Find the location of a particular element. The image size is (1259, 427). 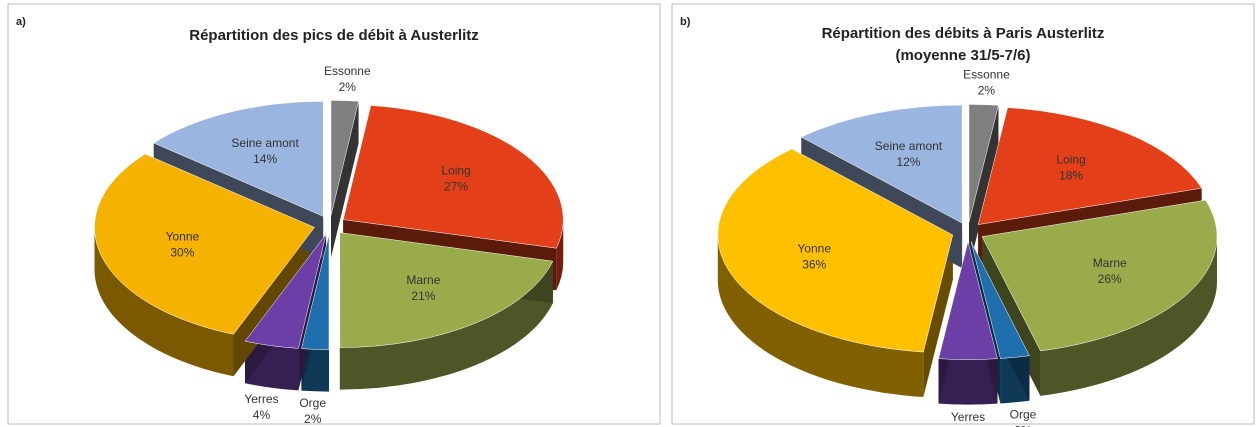

slice-value-label: 21% is located at coordinates (423, 296).